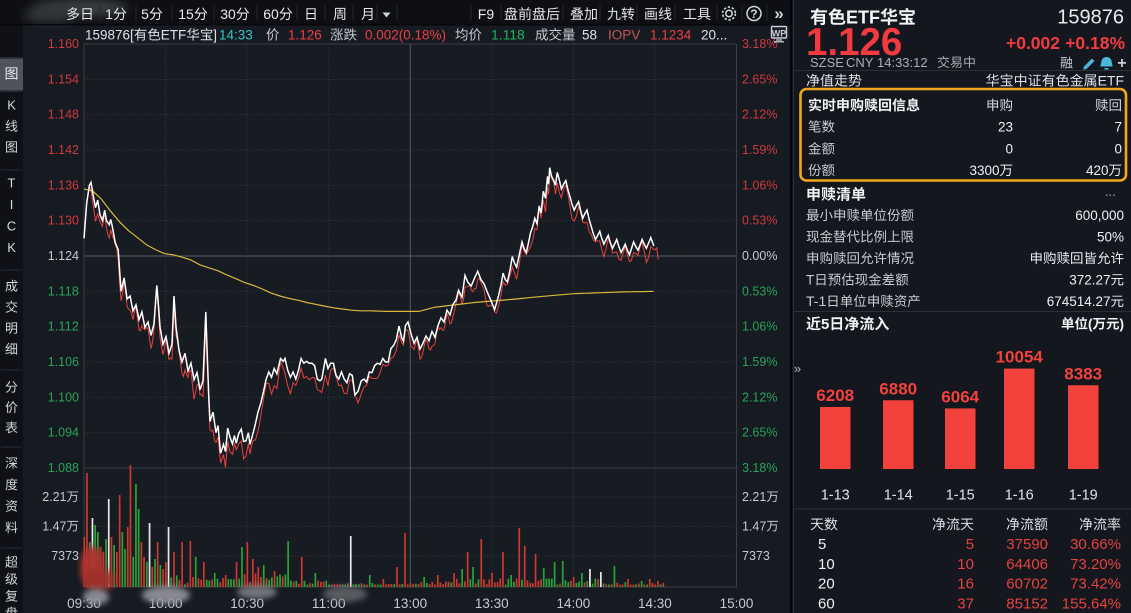  I want to click on svg-text: 15, so click(186, 14).